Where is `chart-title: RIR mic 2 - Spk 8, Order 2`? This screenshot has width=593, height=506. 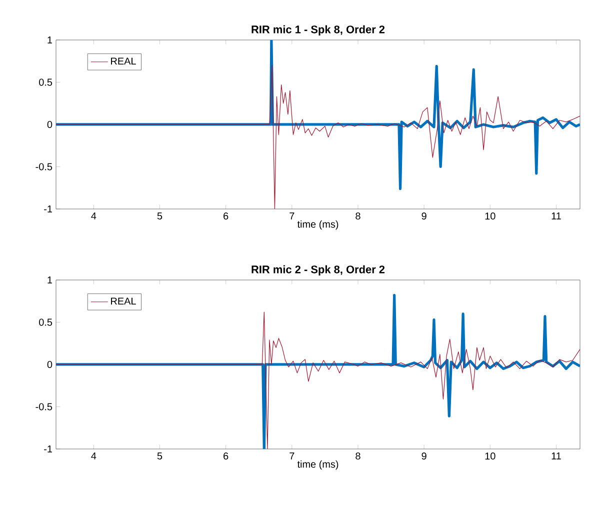
chart-title: RIR mic 2 - Spk 8, Order 2 is located at coordinates (318, 270).